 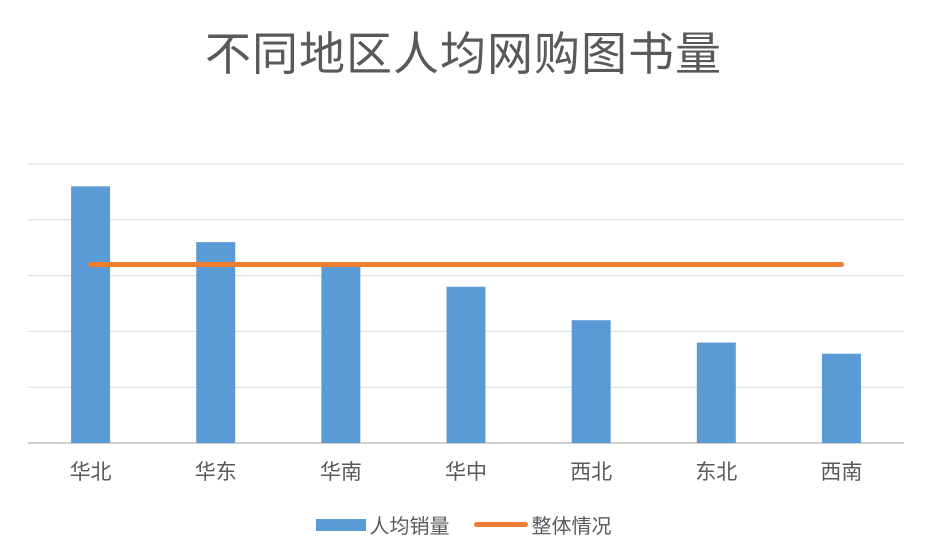 I want to click on legend-item-line: 整体情况, so click(x=542, y=524).